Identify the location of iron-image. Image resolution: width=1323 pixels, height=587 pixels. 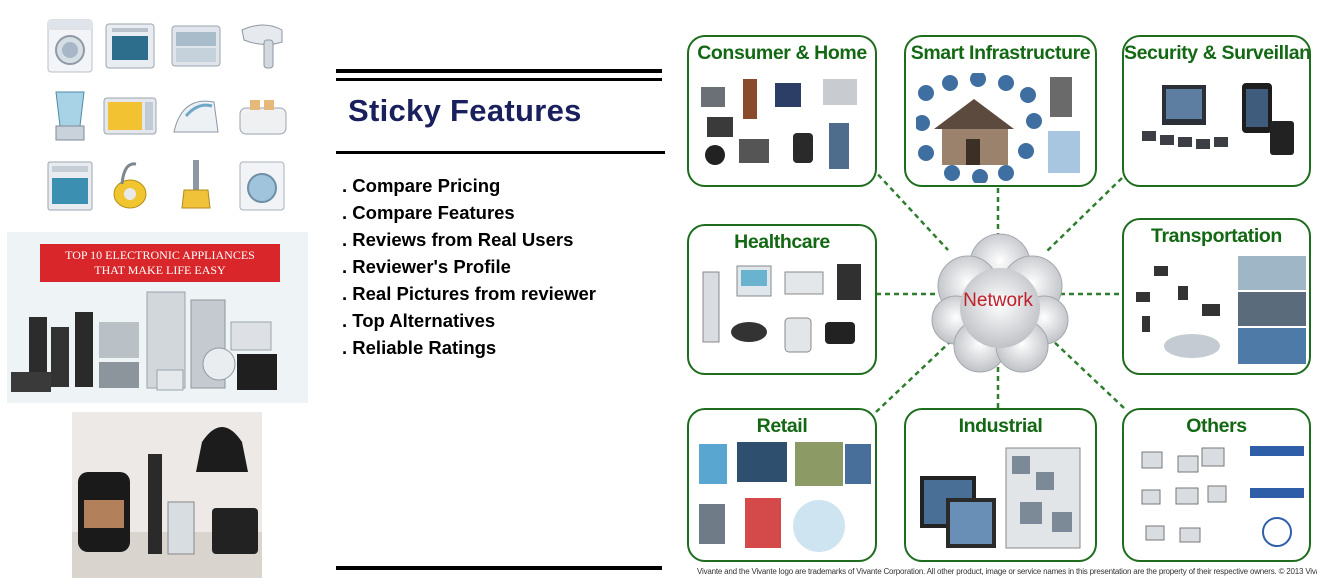
(196, 116).